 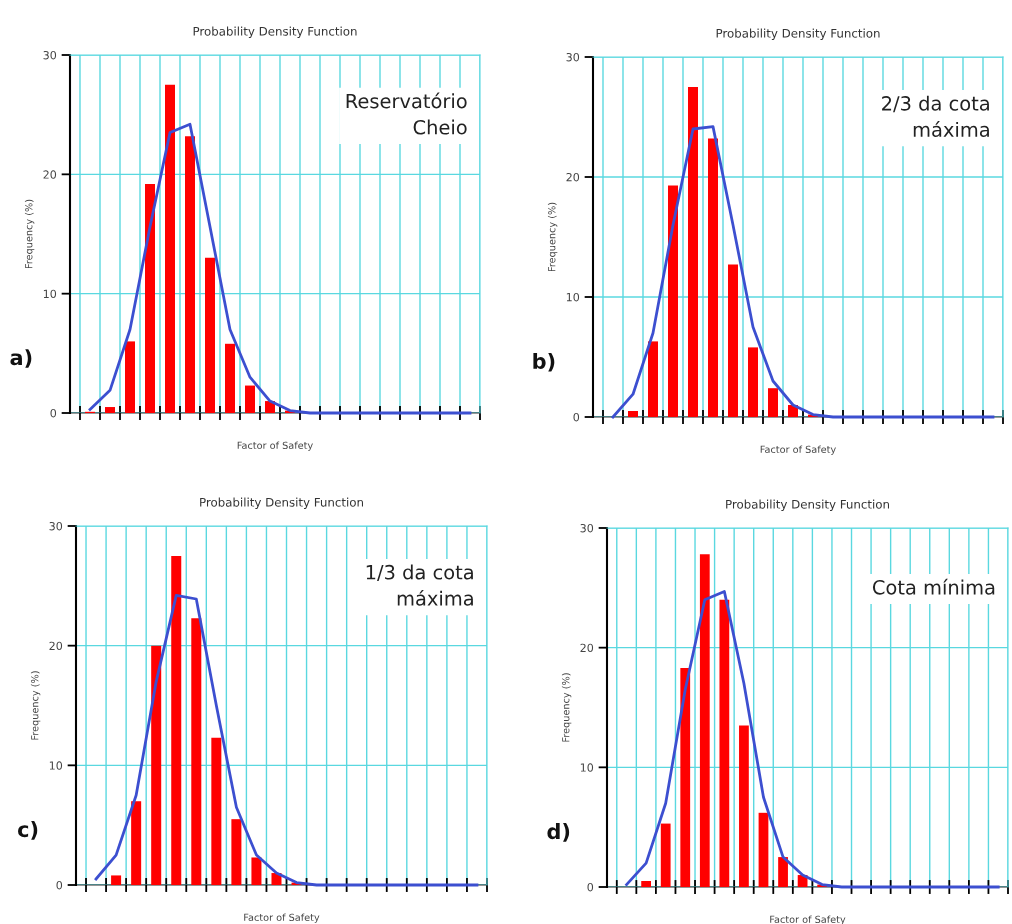 What do you see at coordinates (21, 358) in the screenshot?
I see `text: a)` at bounding box center [21, 358].